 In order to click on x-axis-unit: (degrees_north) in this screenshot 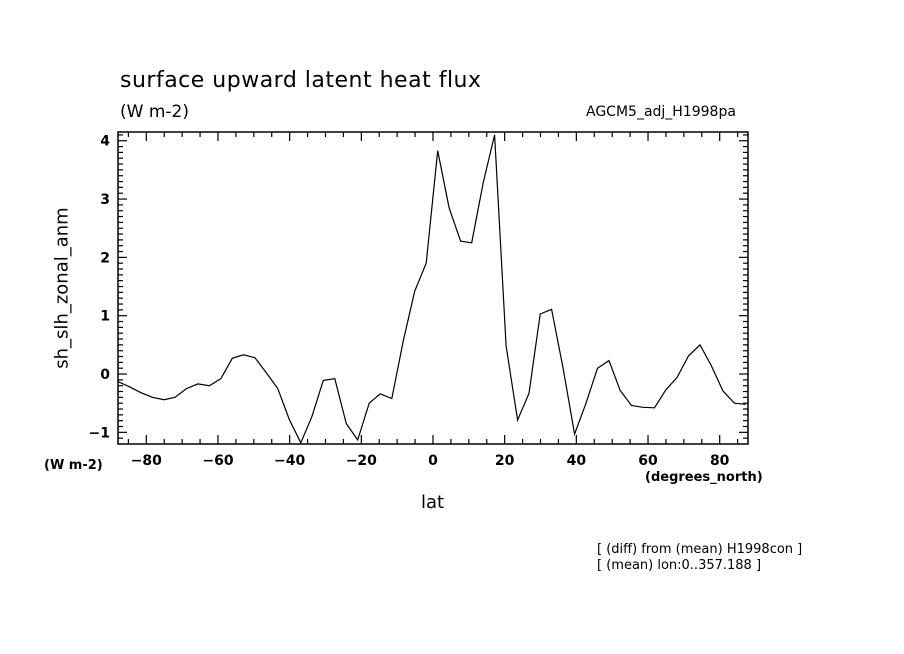, I will do `click(704, 477)`.